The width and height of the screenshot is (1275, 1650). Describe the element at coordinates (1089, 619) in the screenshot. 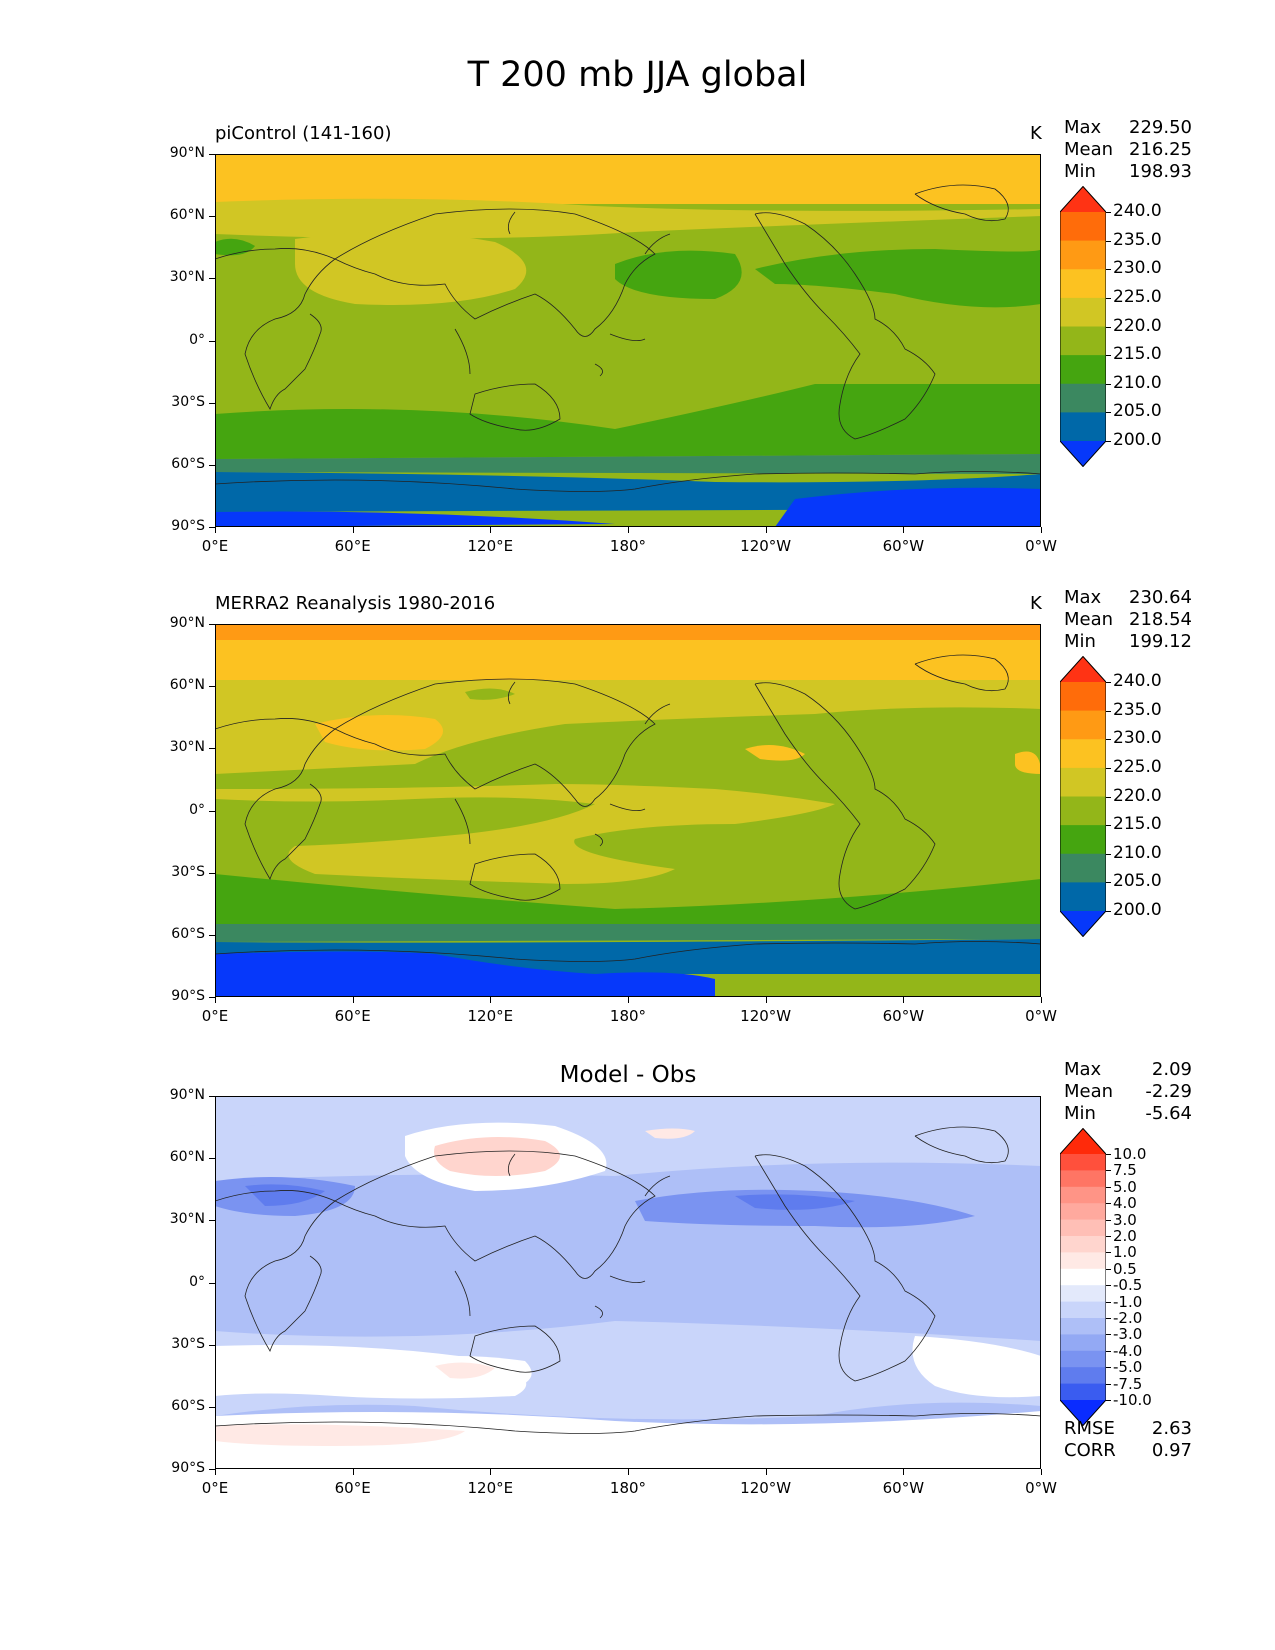

I see `stat-mean-label: Mean` at that location.